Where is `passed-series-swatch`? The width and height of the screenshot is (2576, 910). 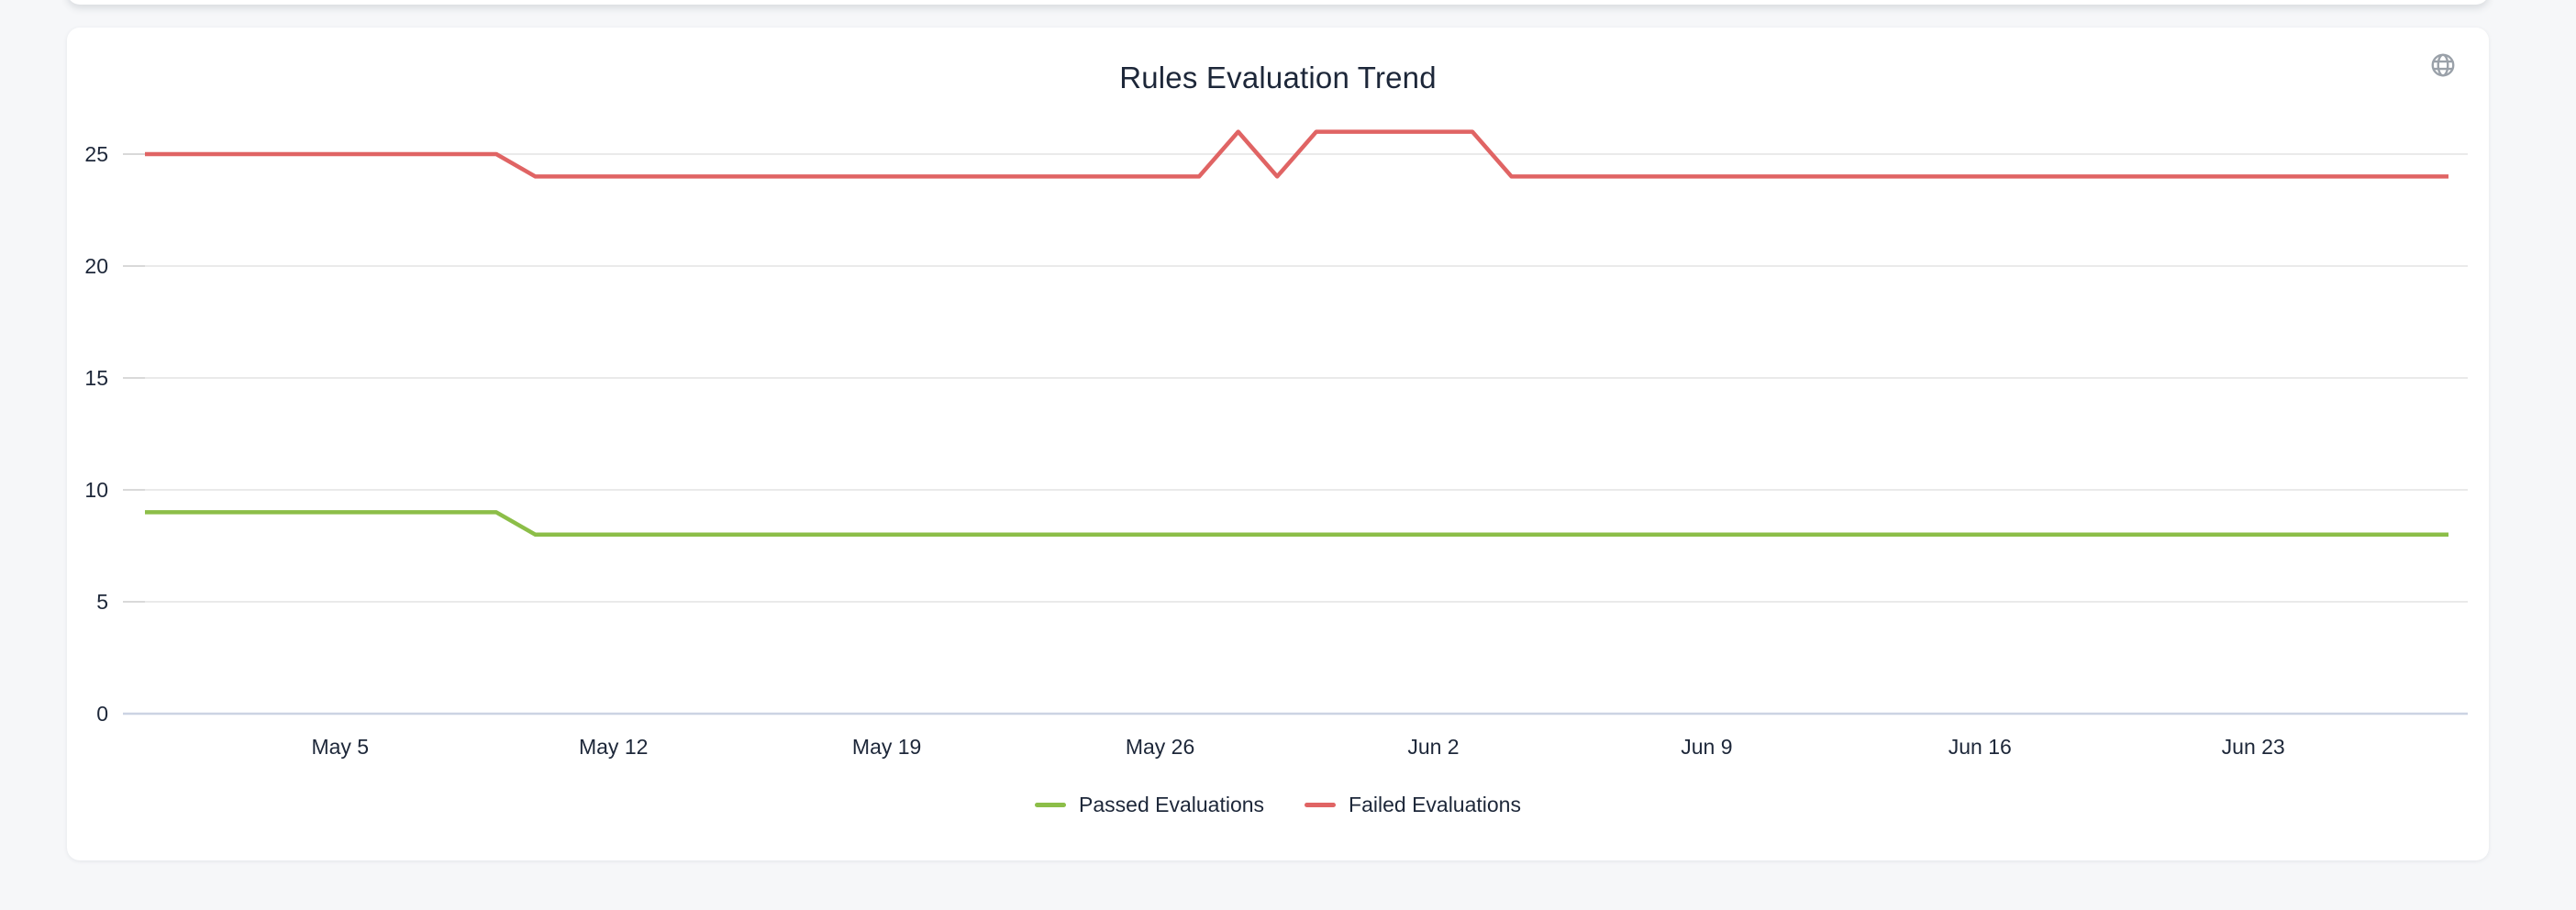
passed-series-swatch is located at coordinates (1051, 805).